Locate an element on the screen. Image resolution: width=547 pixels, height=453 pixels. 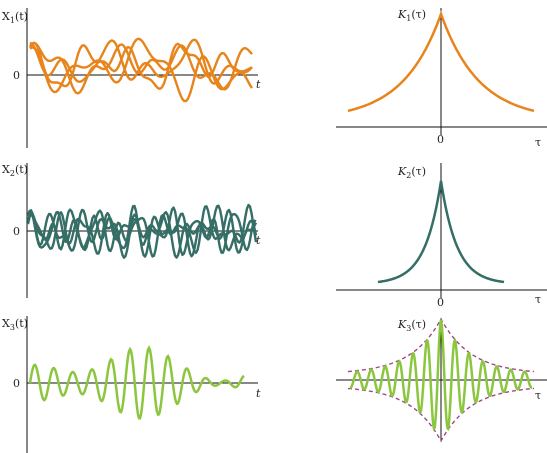
row-3-t-label: t is located at coordinates (258, 393).